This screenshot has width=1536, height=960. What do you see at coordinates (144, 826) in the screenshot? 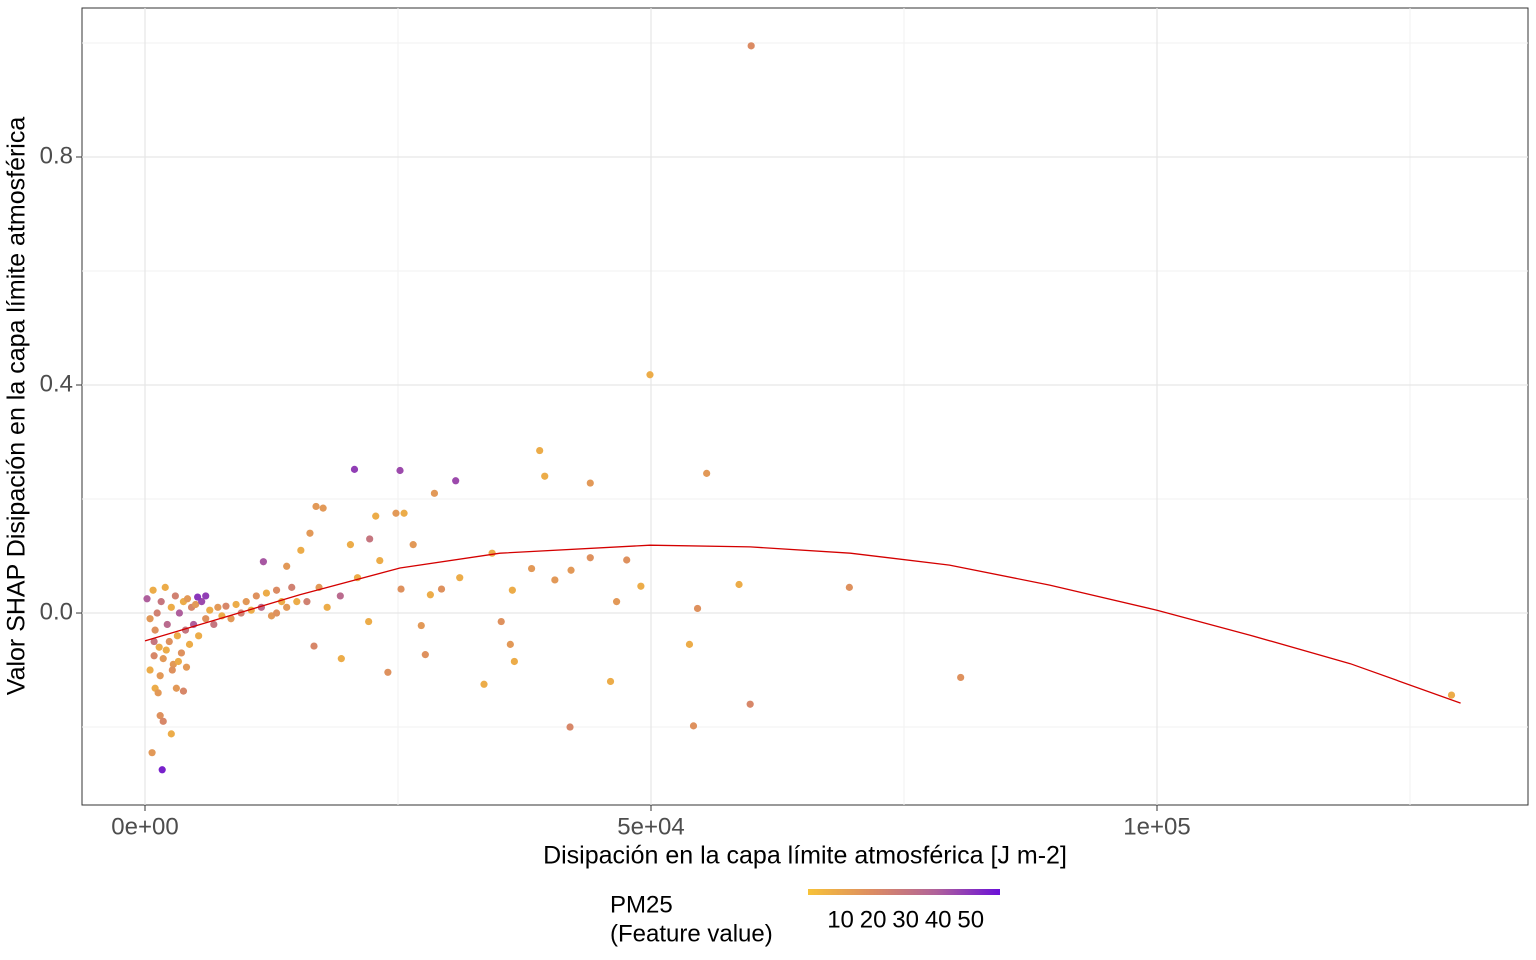
I see `x-tick-label: 0e+00` at bounding box center [144, 826].